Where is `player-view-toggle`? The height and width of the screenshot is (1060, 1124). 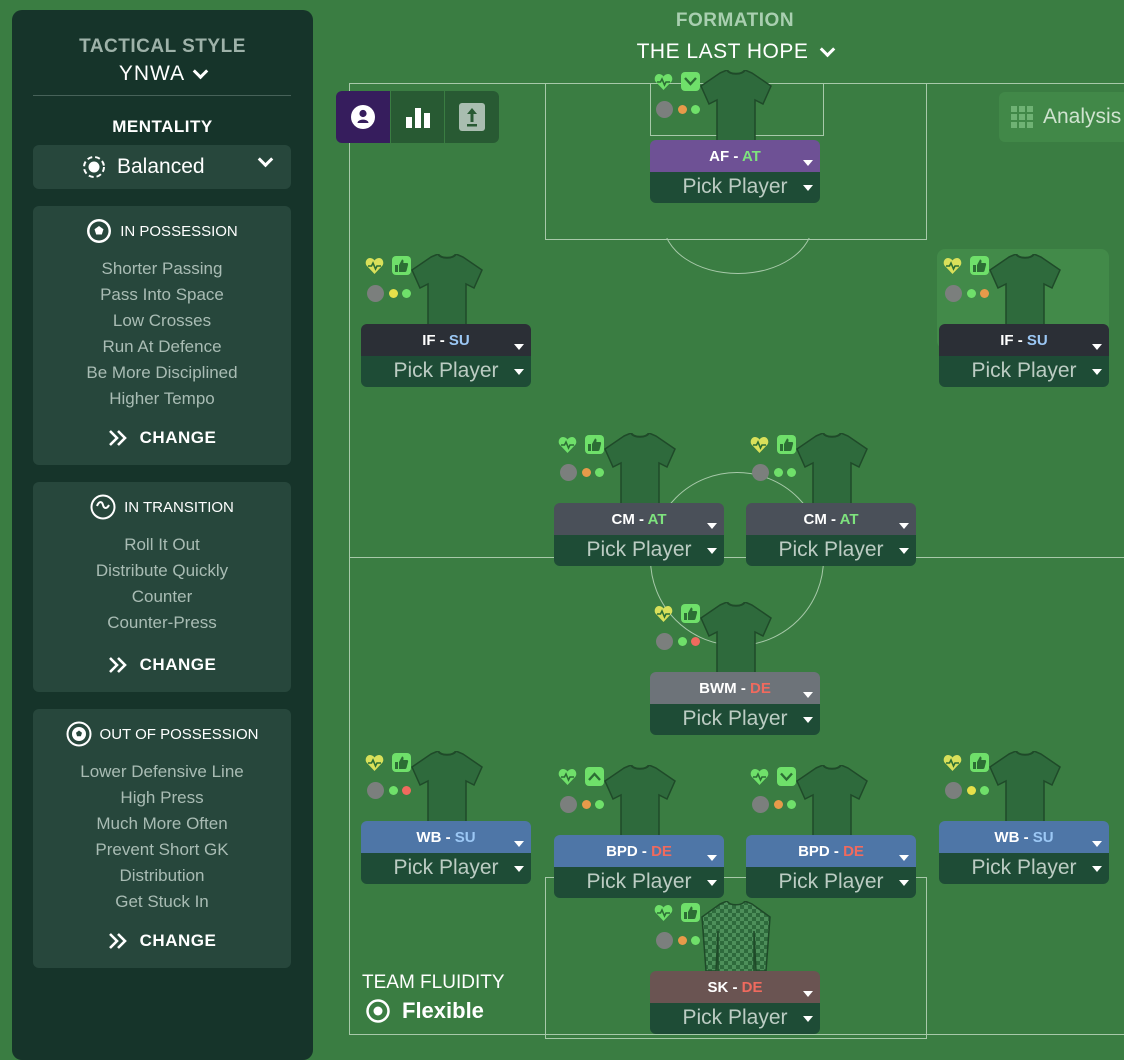 player-view-toggle is located at coordinates (363, 117).